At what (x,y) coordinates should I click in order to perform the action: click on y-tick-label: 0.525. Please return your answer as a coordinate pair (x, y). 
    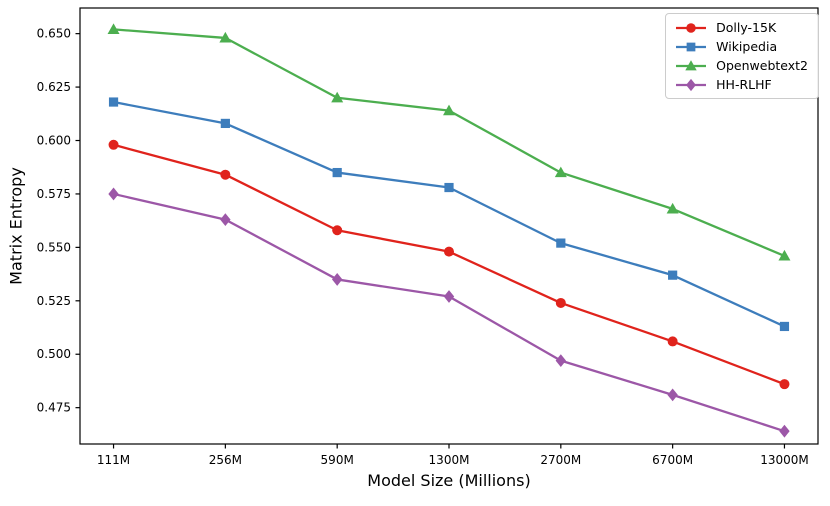
    Looking at the image, I should click on (54, 301).